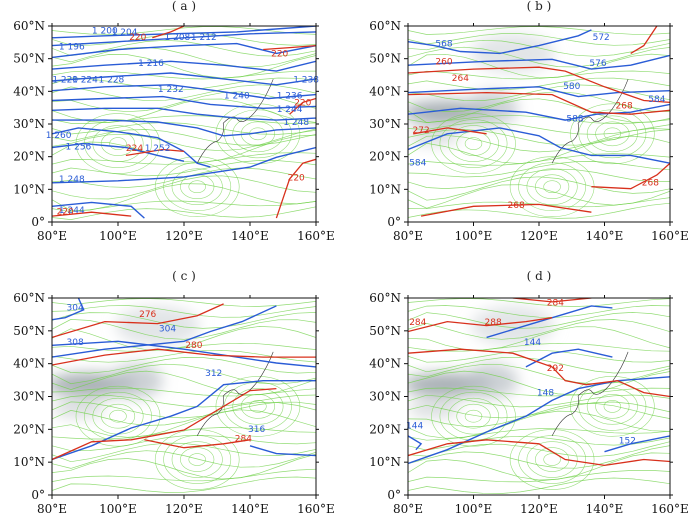 Image resolution: width=700 pixels, height=526 pixels. What do you see at coordinates (493, 323) in the screenshot?
I see `contour-label: 288` at bounding box center [493, 323].